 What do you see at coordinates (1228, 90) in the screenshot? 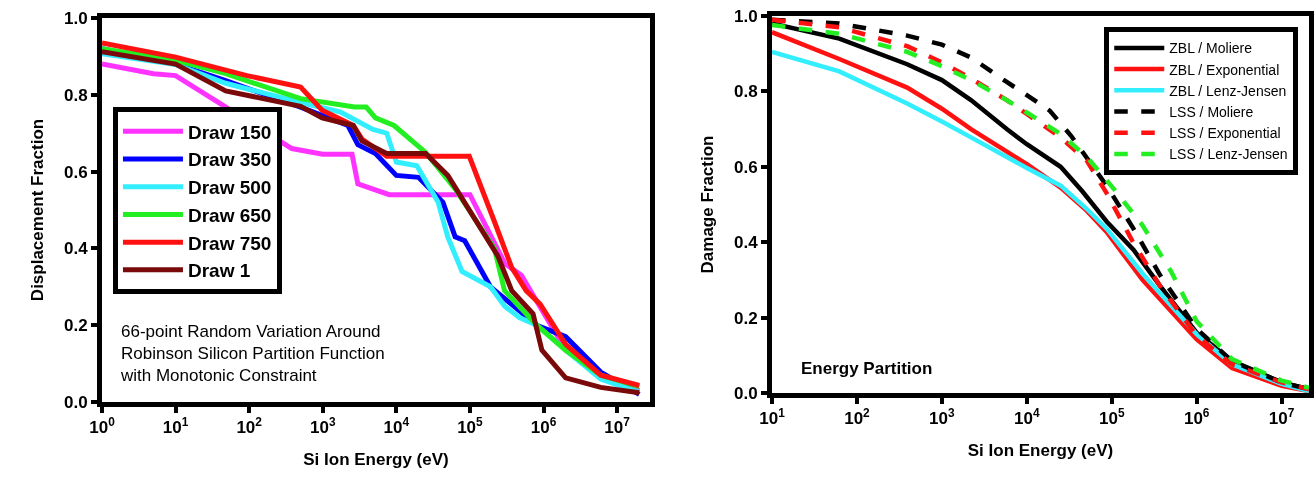
I see `legend-label: ZBL / Lenz-Jensen` at bounding box center [1228, 90].